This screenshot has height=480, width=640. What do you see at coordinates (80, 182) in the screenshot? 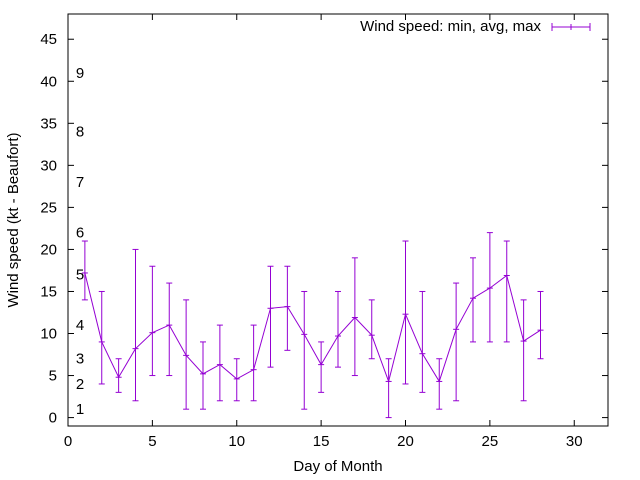
I see `beaufort-label: 7` at bounding box center [80, 182].